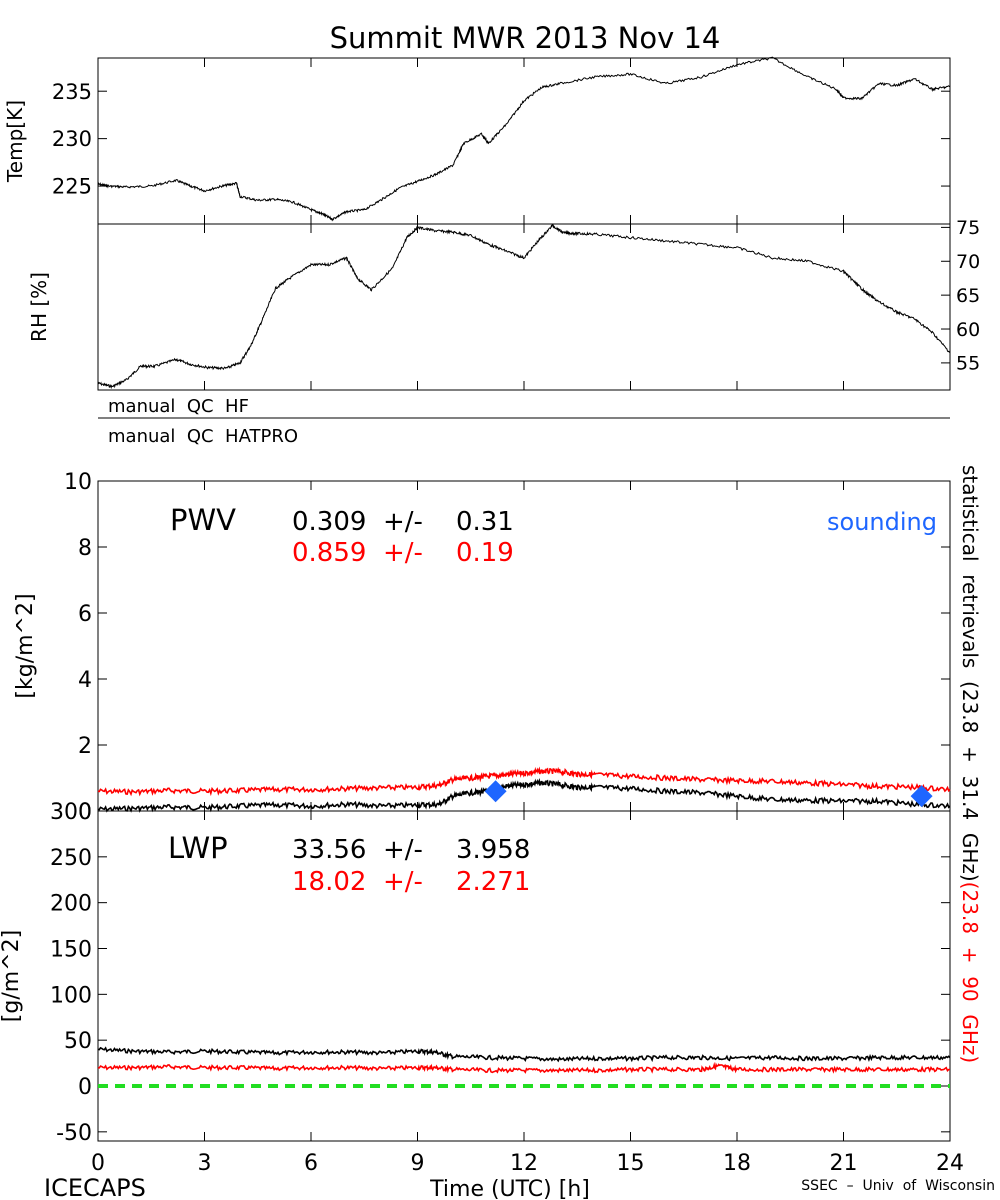  What do you see at coordinates (12, 976) in the screenshot?
I see `lwp-ylabel: [g/m^2]` at bounding box center [12, 976].